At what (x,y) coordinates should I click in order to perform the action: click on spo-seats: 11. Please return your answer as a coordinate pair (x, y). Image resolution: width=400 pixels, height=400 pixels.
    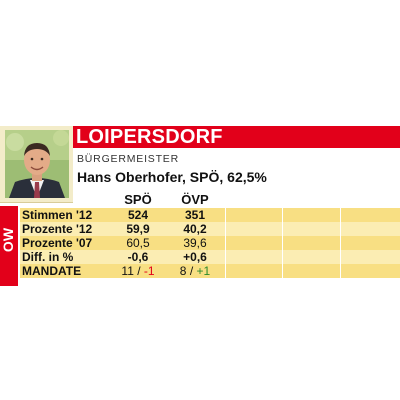
    Looking at the image, I should click on (127, 271).